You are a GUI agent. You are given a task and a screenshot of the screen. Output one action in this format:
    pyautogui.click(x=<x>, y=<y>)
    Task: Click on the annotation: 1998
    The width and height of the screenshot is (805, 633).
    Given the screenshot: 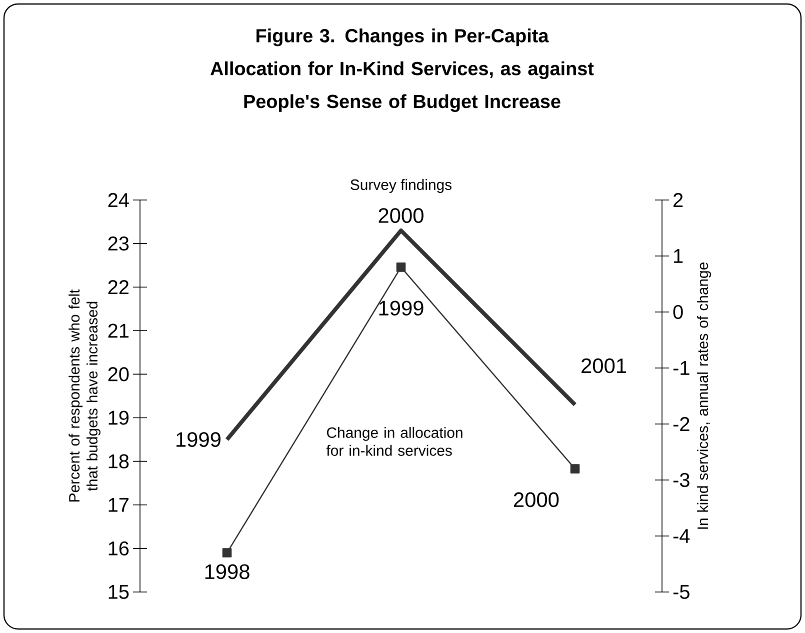 What is the action you would take?
    pyautogui.click(x=227, y=572)
    